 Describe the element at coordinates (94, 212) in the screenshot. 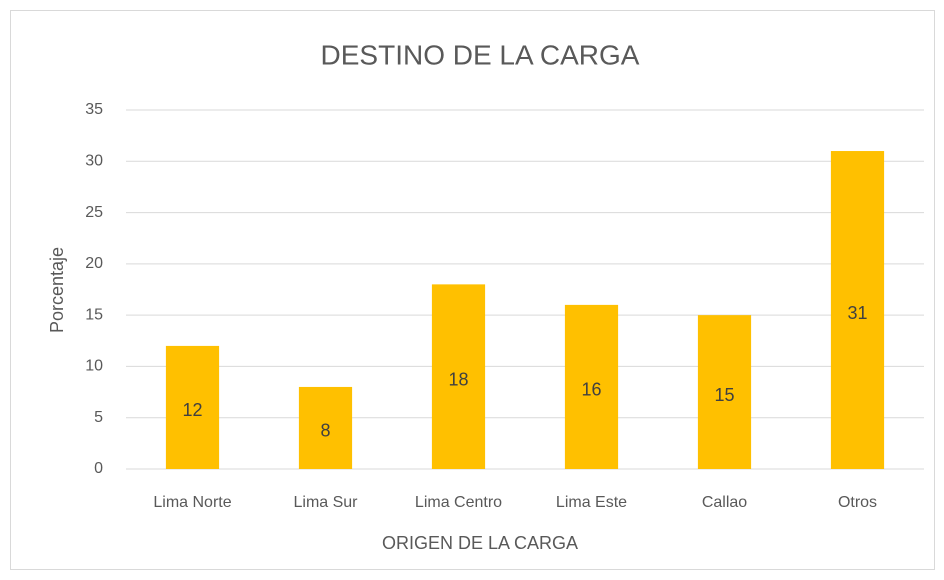

I see `y-tick-label: 25` at that location.